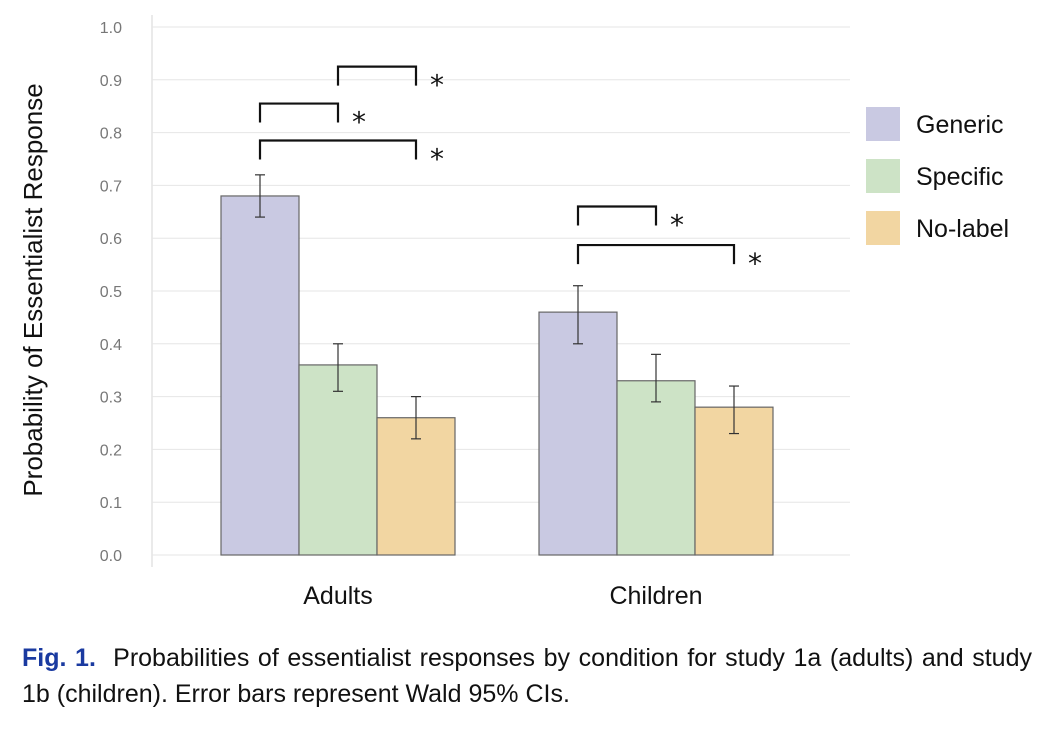  I want to click on y-tick-label: 0.2, so click(111, 450).